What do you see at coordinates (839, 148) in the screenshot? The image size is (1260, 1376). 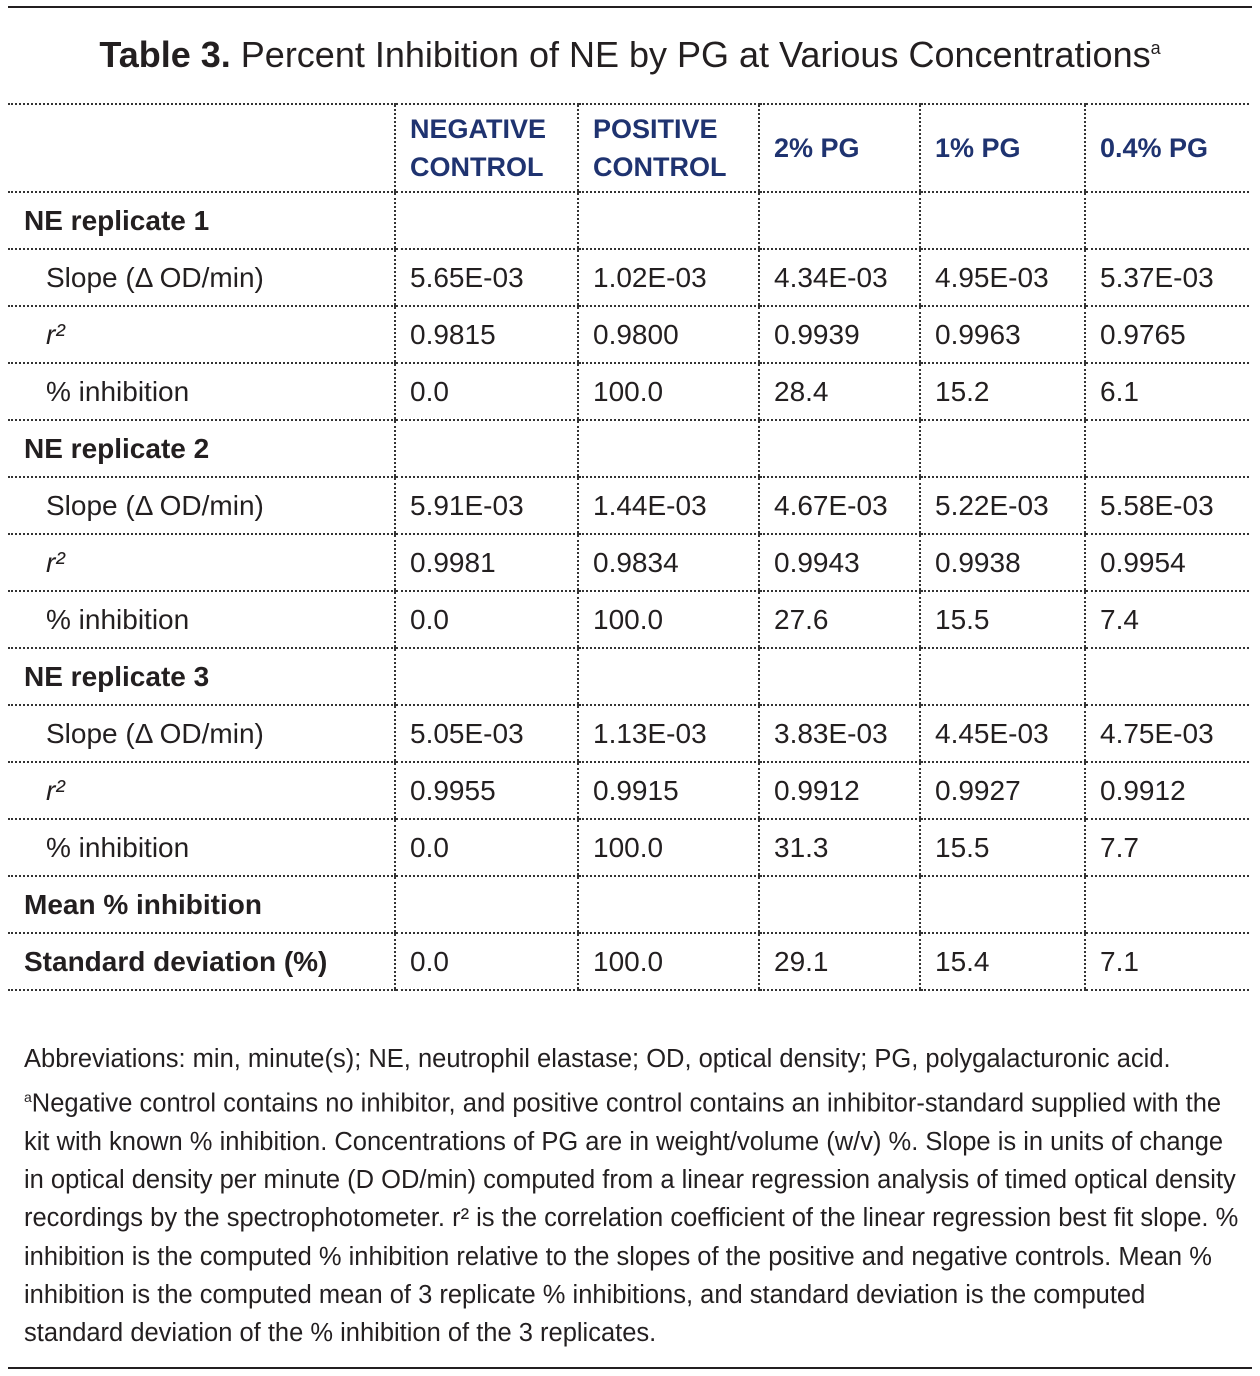 I see `column-header: 2% PG` at bounding box center [839, 148].